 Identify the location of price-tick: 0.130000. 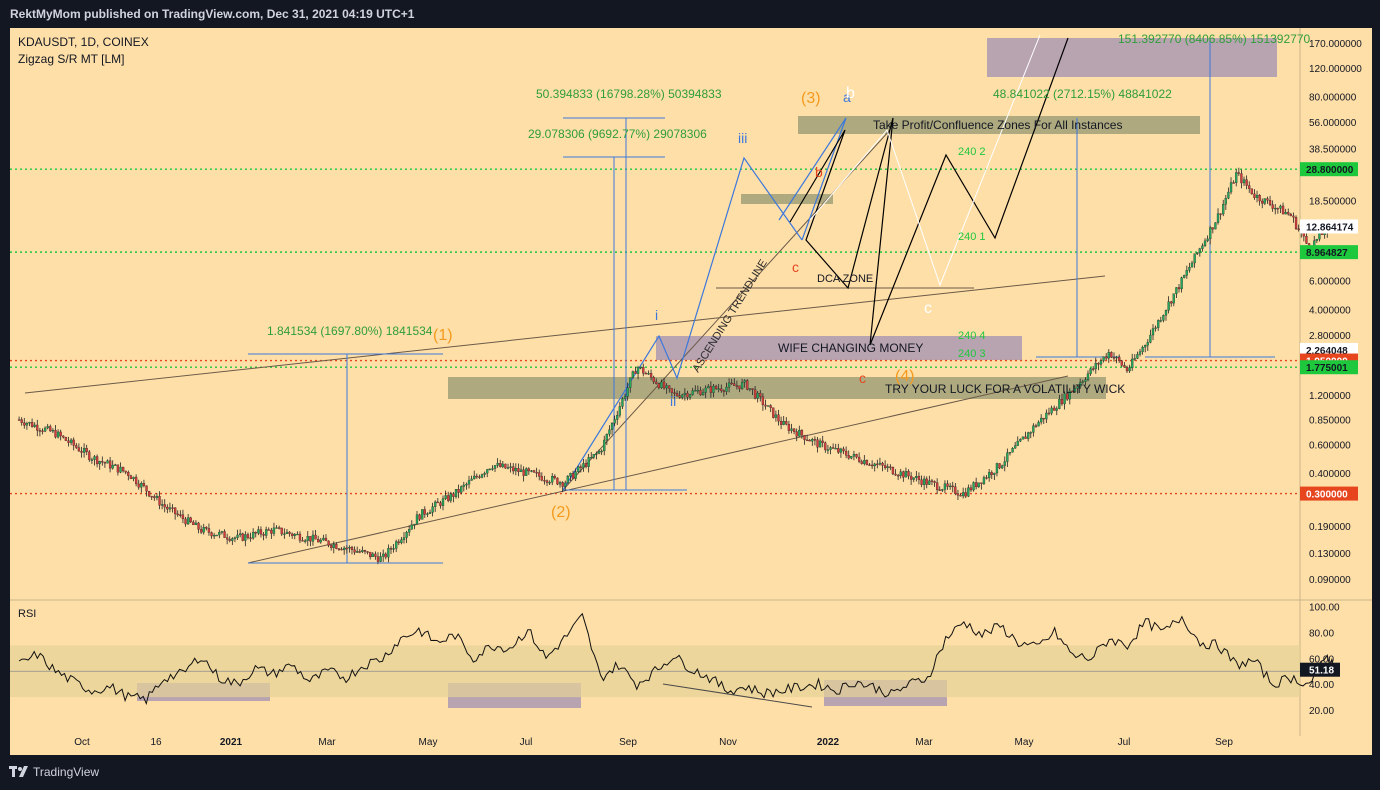
(1330, 554).